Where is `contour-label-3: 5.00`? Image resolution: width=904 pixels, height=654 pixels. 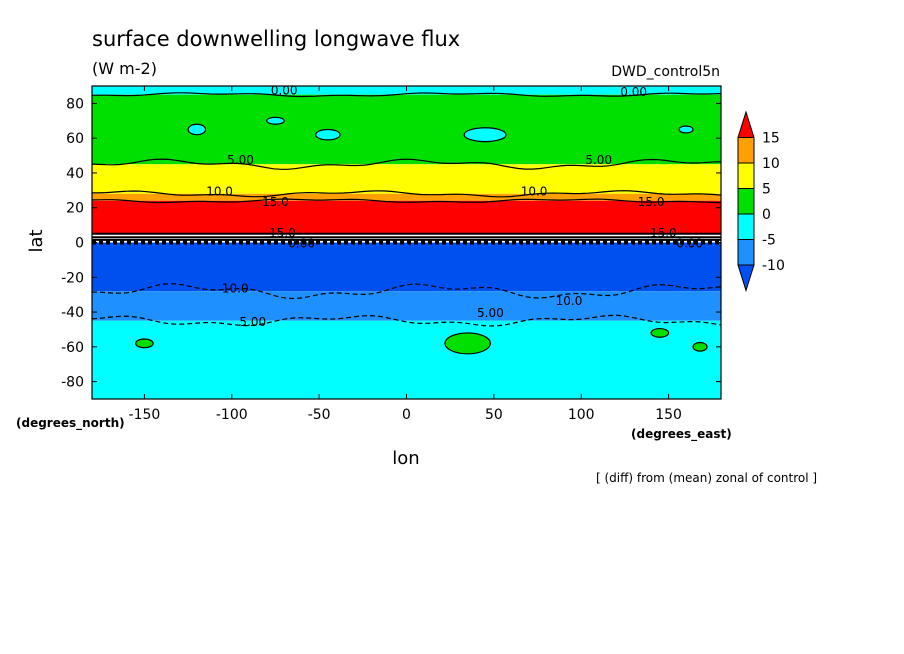
contour-label-3: 5.00 is located at coordinates (598, 160).